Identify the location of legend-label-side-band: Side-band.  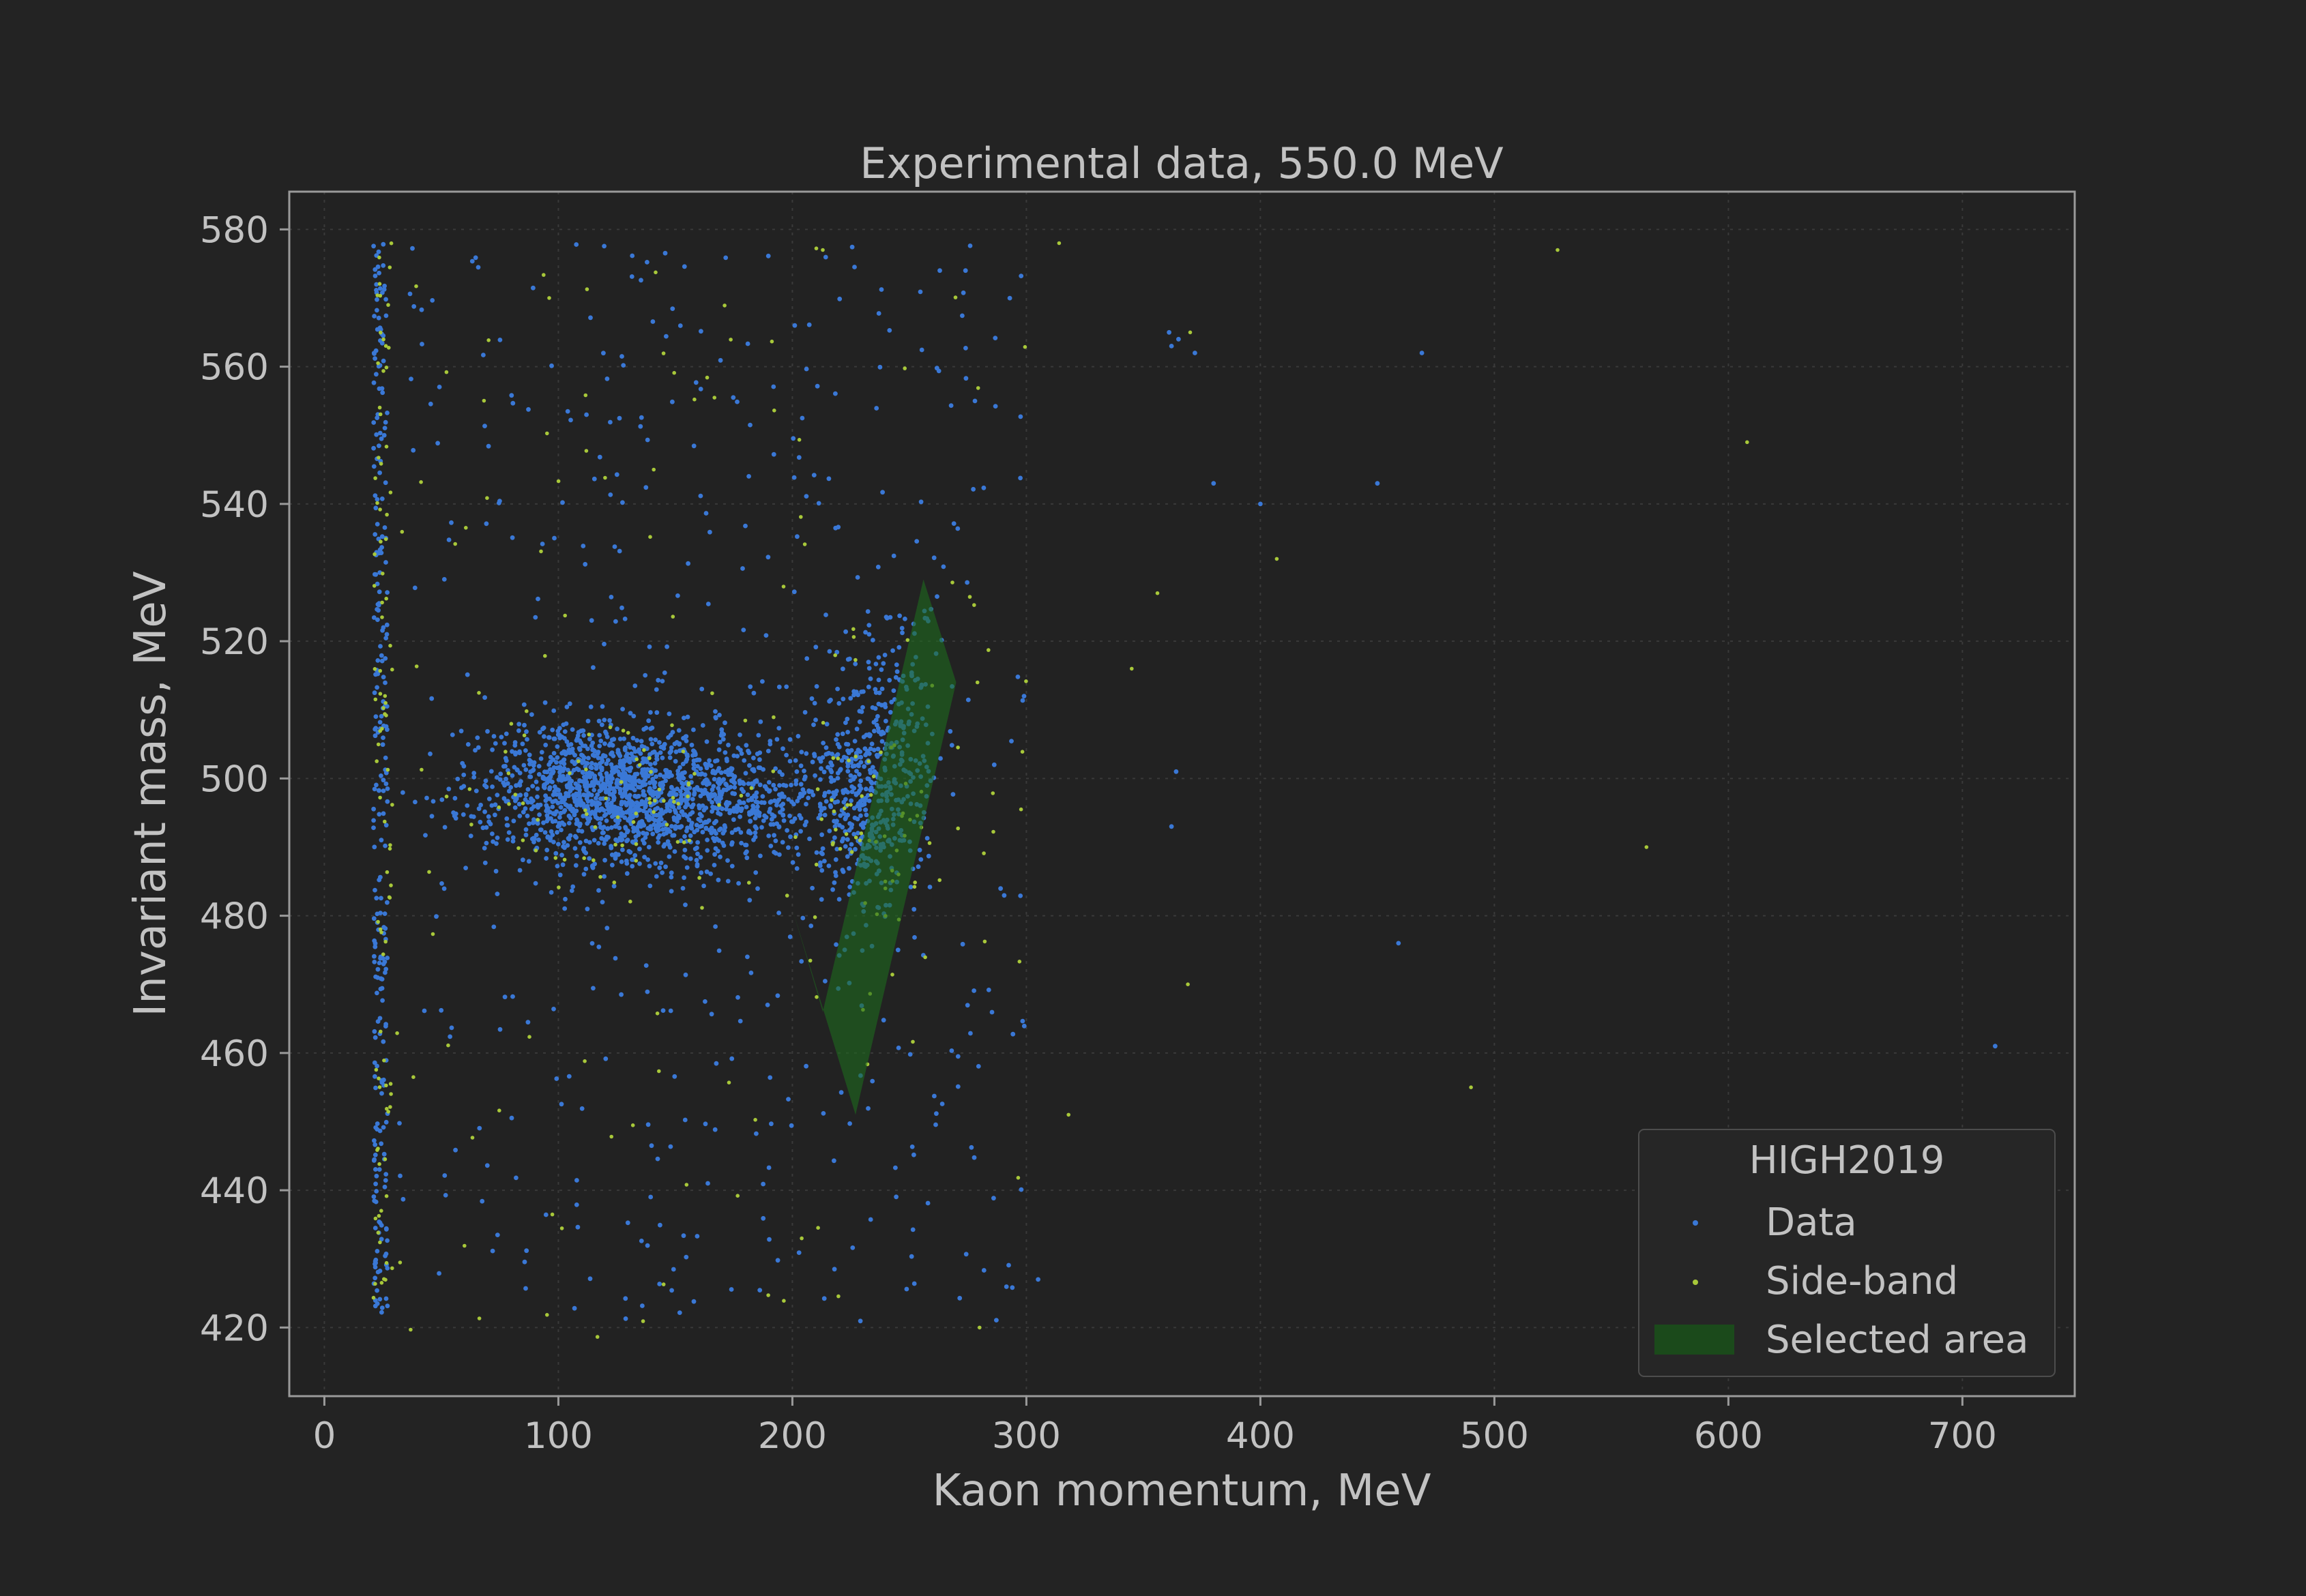
(1862, 1281).